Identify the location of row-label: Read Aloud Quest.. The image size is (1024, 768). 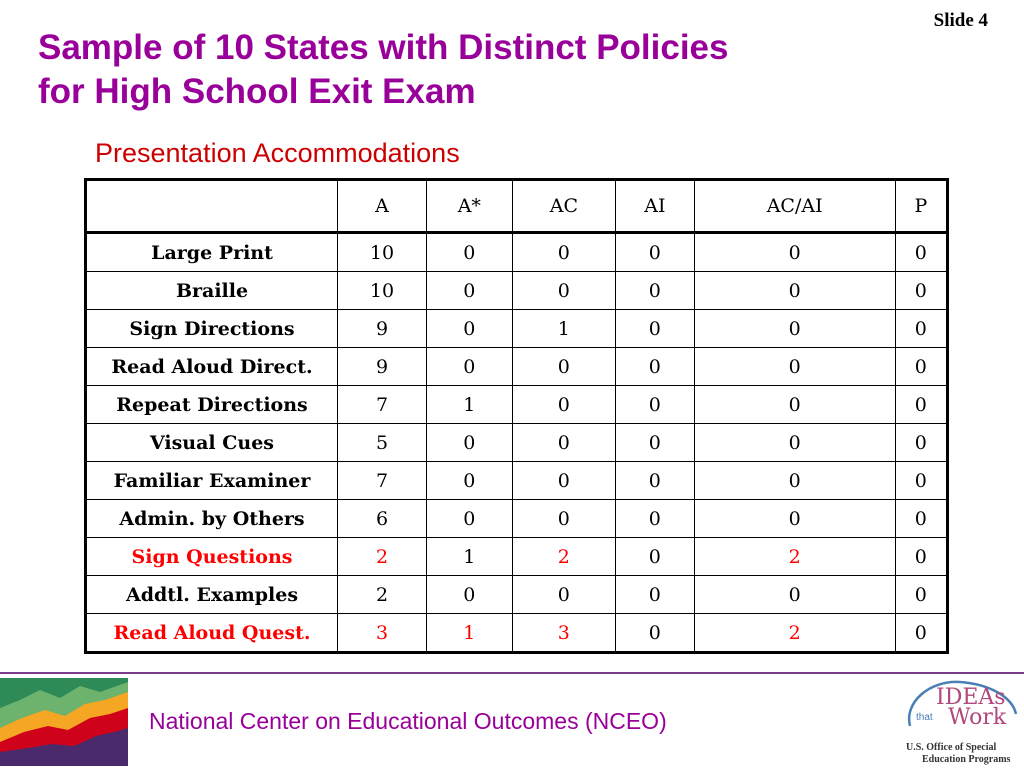
(211, 633).